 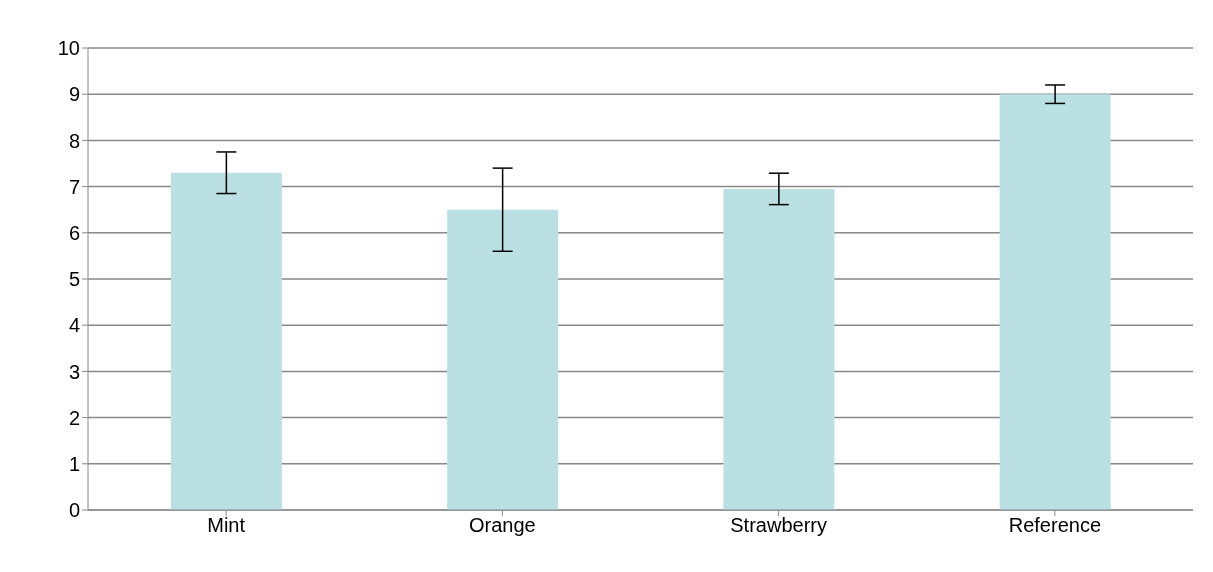 I want to click on y-tick-label: 6, so click(x=74, y=232).